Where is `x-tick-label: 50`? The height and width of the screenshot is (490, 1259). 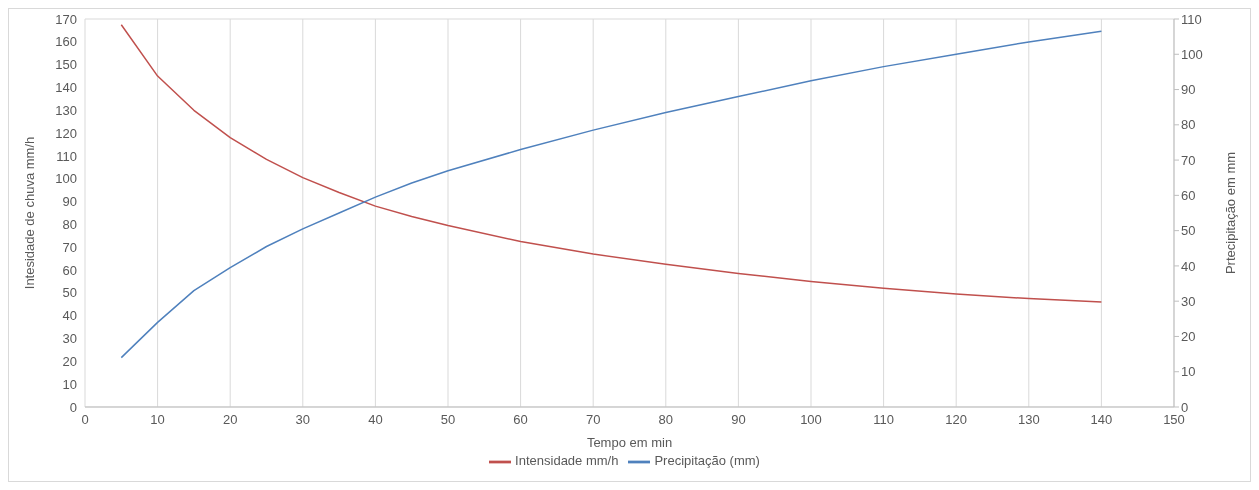
x-tick-label: 50 is located at coordinates (448, 420).